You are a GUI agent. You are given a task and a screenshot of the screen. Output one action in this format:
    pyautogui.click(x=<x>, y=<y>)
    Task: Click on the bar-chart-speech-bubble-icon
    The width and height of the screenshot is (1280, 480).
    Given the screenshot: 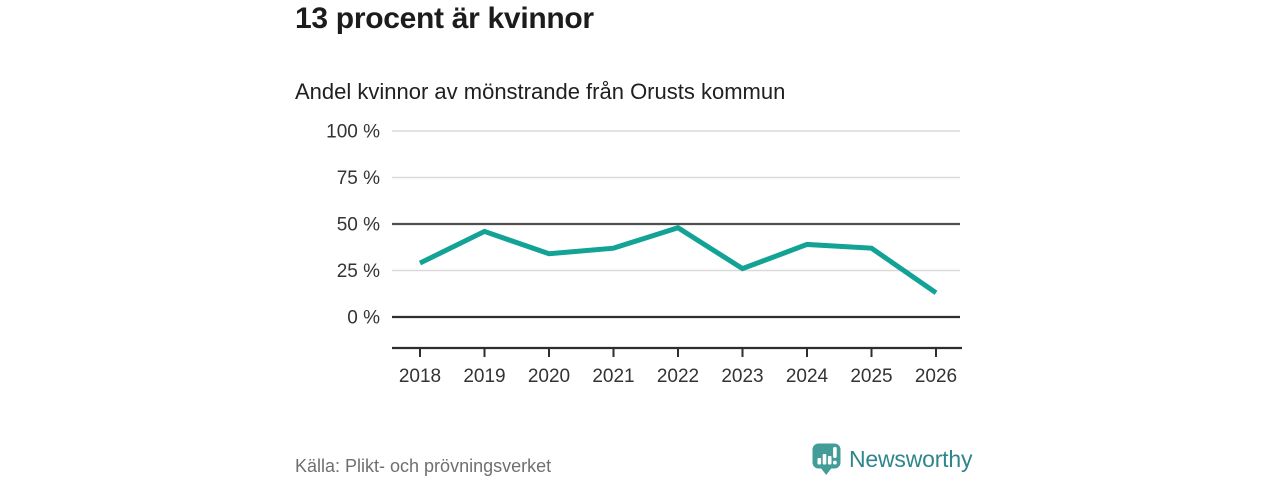 What is the action you would take?
    pyautogui.click(x=826, y=459)
    